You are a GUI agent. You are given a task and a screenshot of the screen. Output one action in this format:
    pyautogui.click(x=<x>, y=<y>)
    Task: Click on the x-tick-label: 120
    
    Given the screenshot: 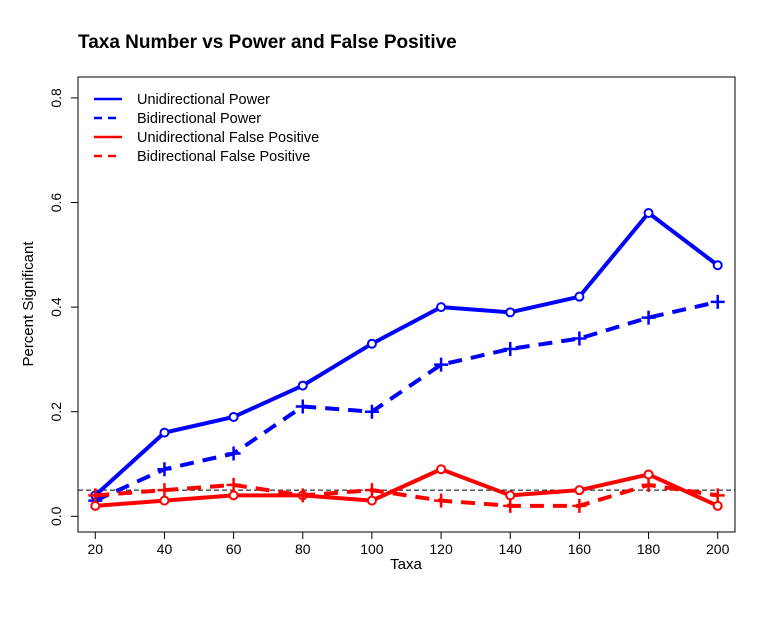 What is the action you would take?
    pyautogui.click(x=441, y=549)
    